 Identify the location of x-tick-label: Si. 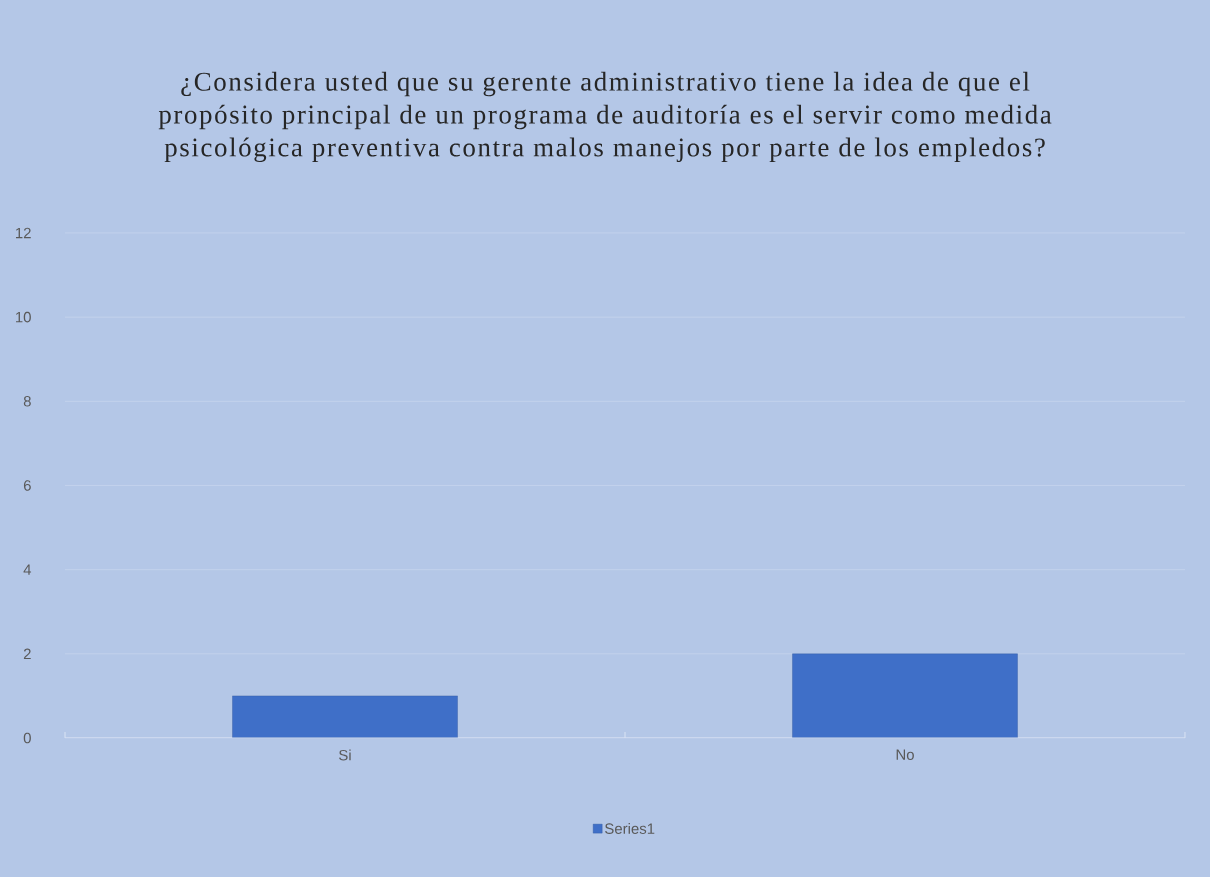
(345, 755).